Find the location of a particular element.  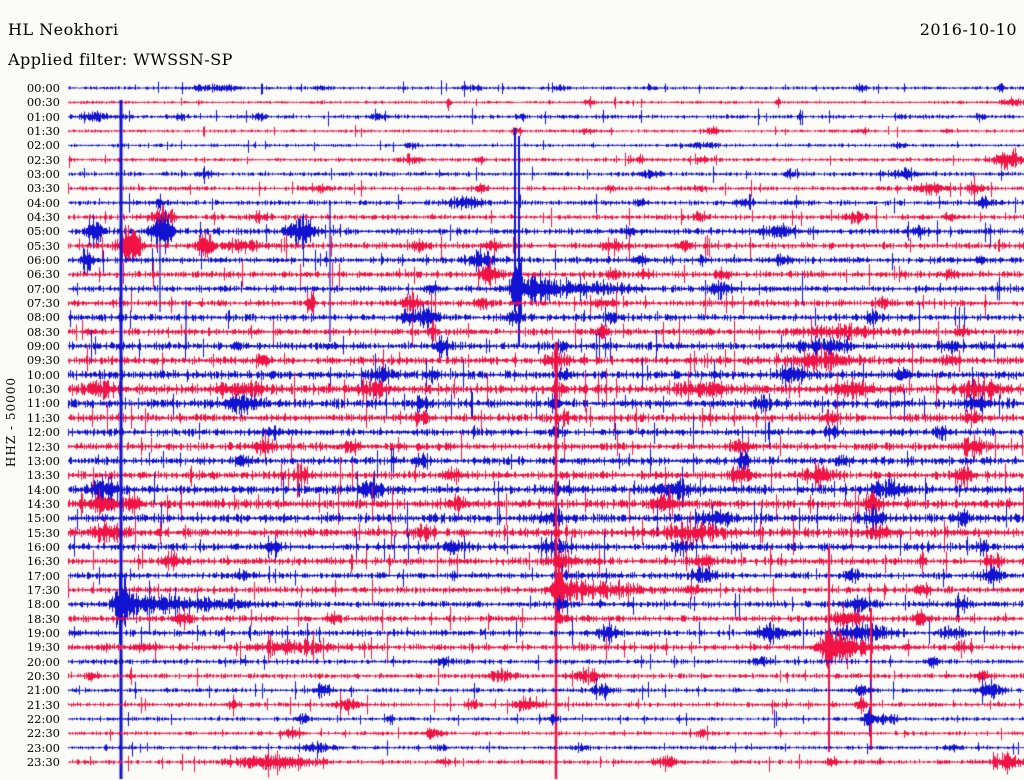

station-title: HL Neokhori is located at coordinates (63, 29).